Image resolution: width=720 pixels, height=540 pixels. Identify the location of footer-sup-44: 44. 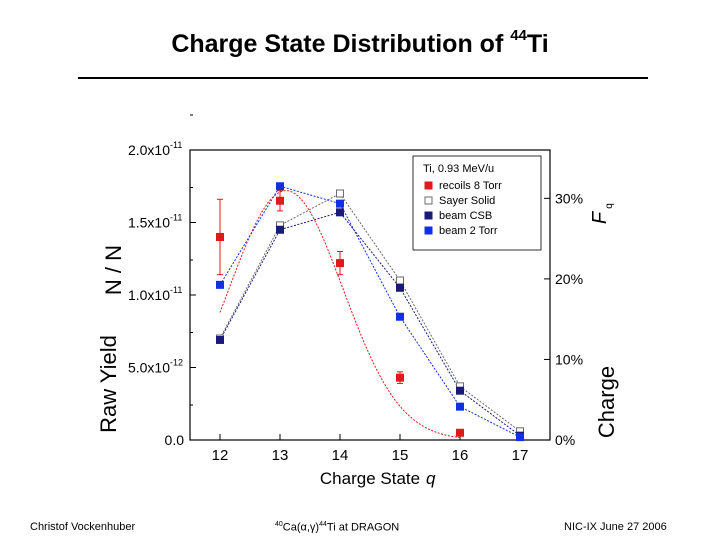
(323, 524).